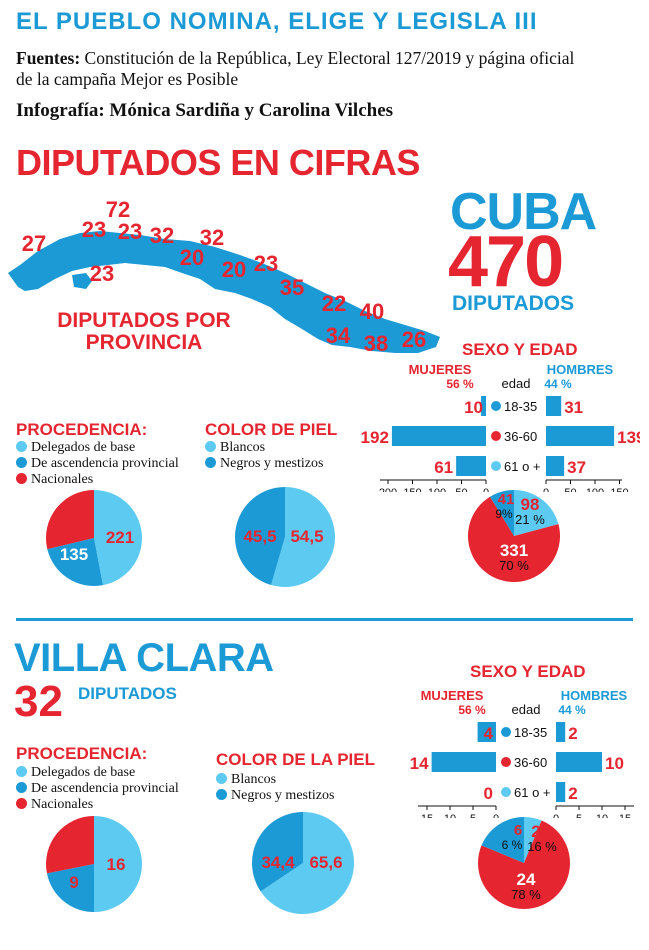 This screenshot has width=649, height=950. I want to click on cuba-island-shape, so click(224, 292).